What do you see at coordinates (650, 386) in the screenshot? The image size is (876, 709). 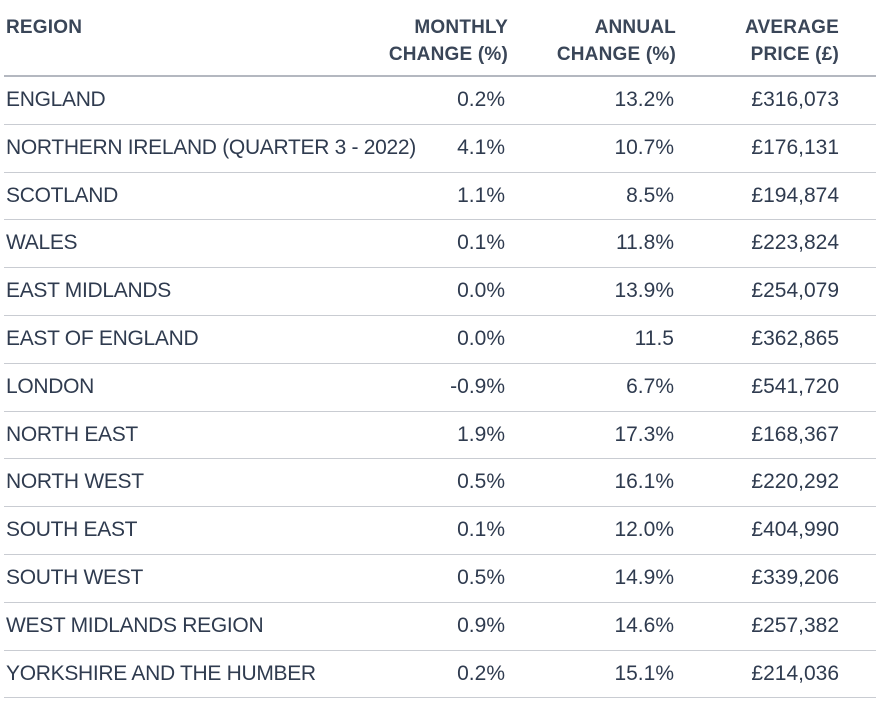 I see `annual-change-cell: 6.7%` at bounding box center [650, 386].